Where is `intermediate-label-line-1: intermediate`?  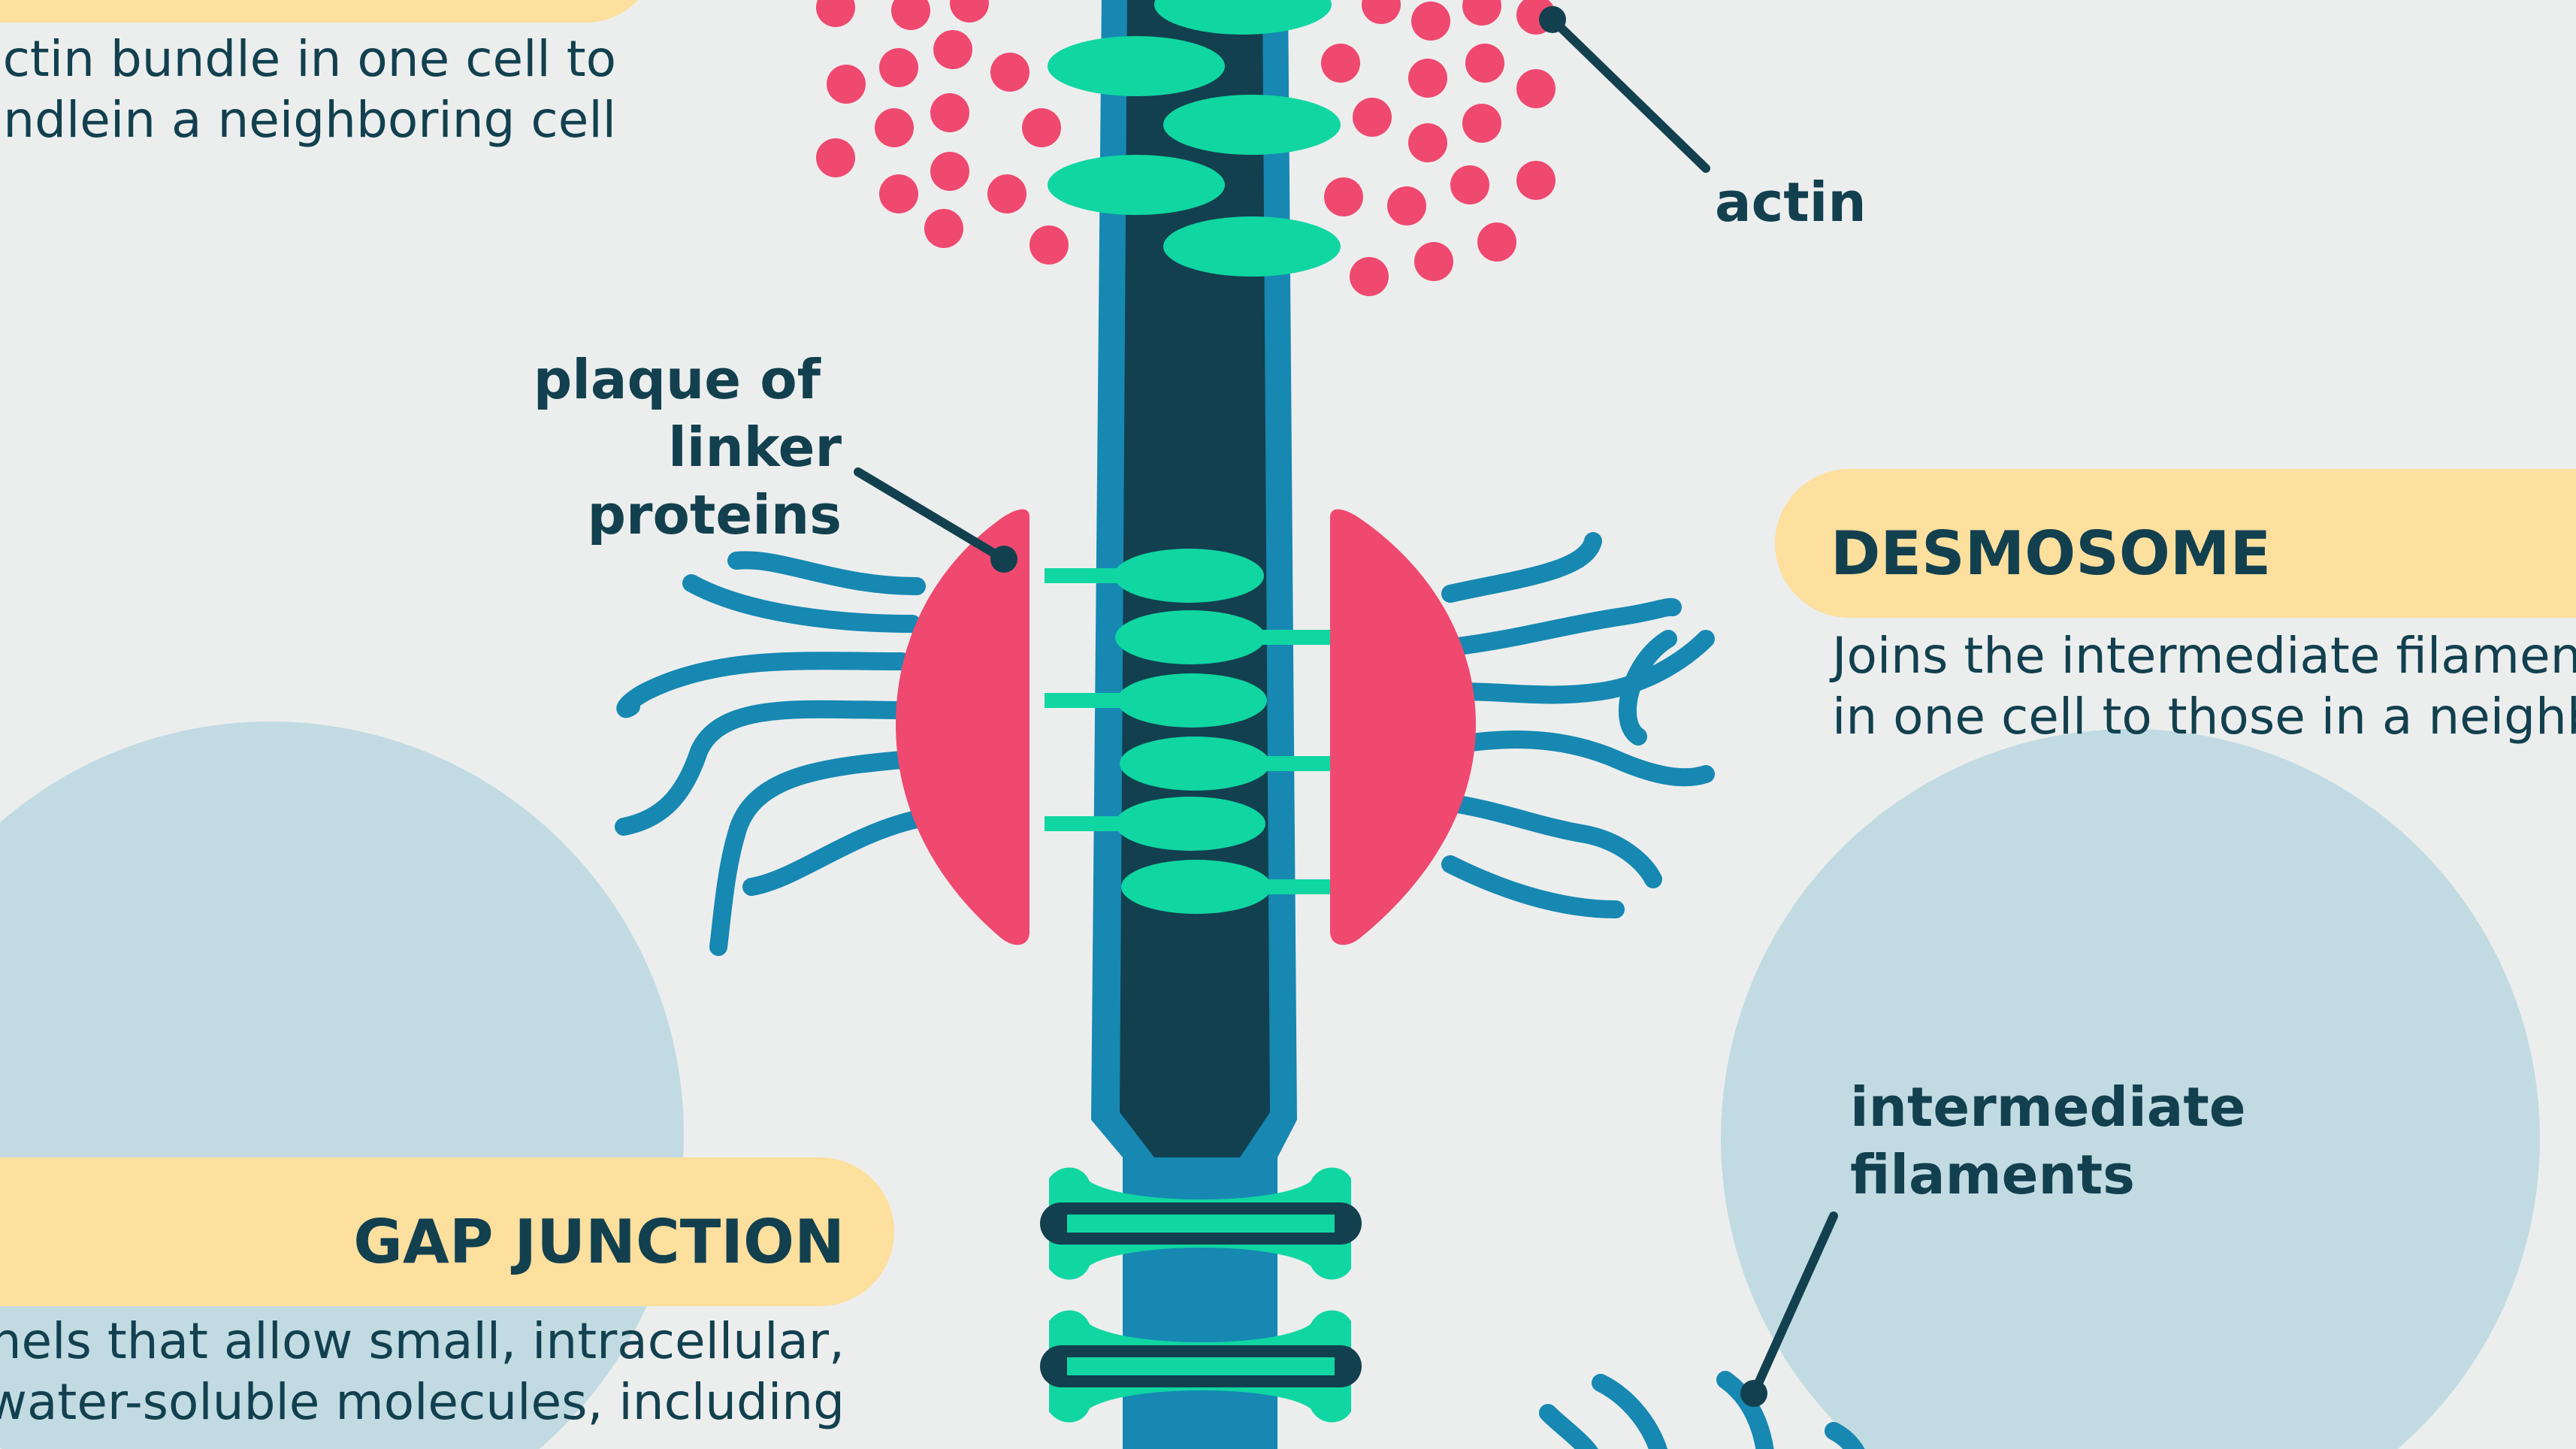 intermediate-label-line-1: intermediate is located at coordinates (2048, 1107).